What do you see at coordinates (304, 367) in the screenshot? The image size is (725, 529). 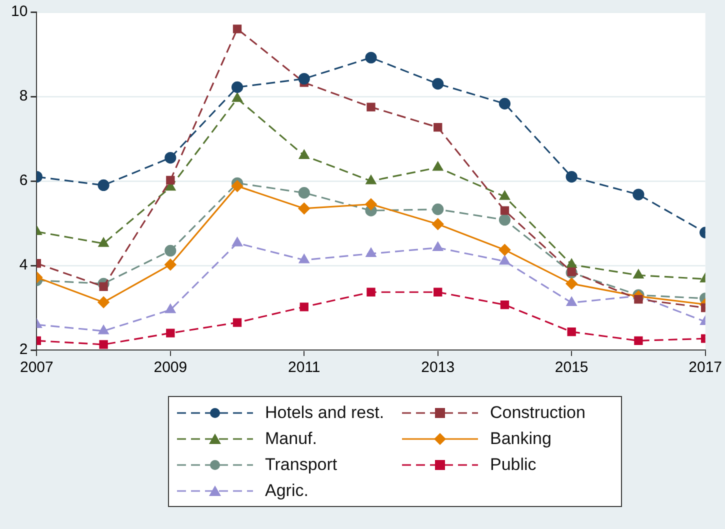 I see `x-tick-label: 2011` at bounding box center [304, 367].